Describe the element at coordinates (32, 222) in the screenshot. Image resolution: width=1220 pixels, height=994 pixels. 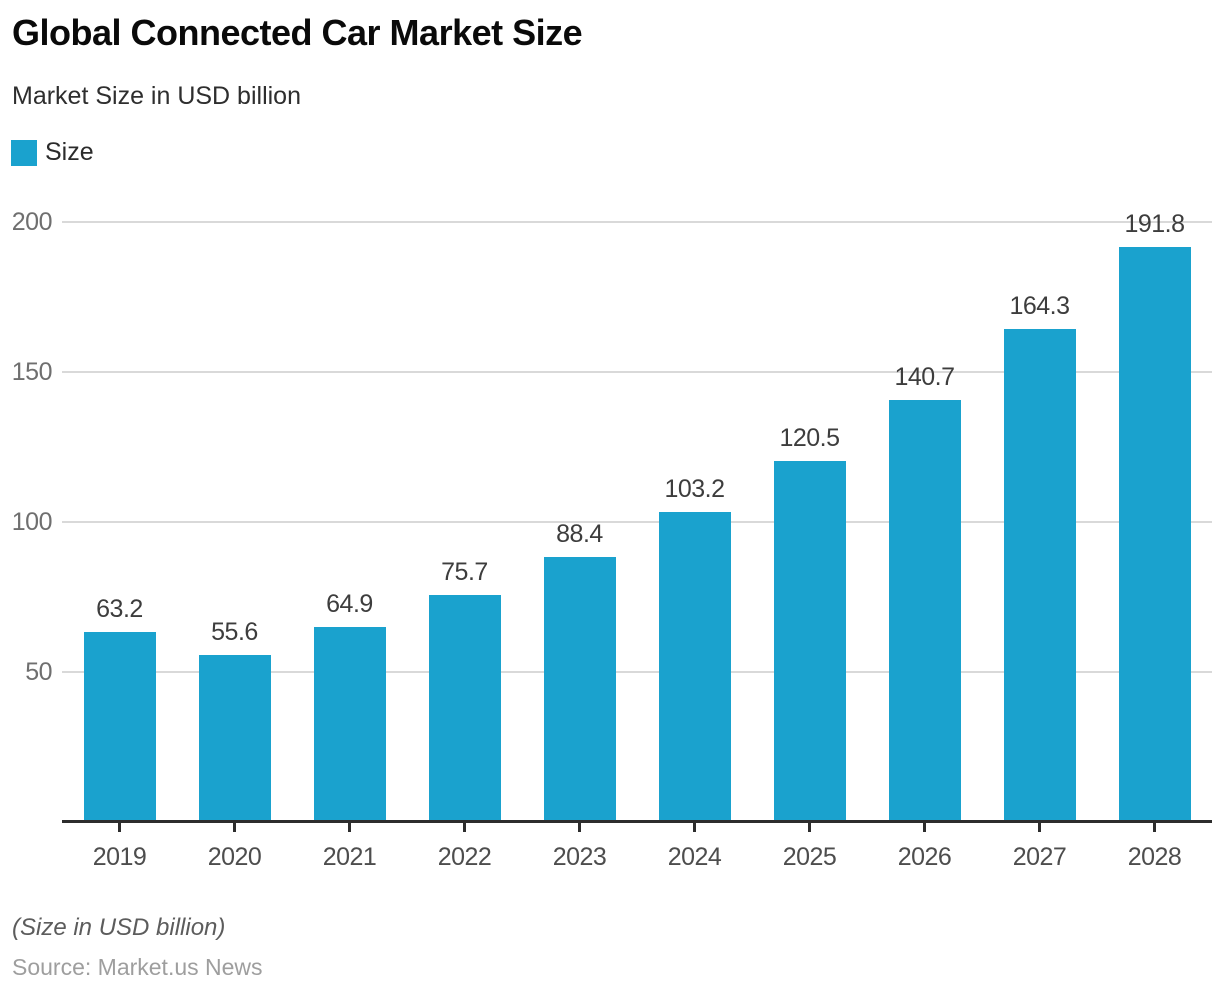
I see `y-axis-tick-label: 200` at that location.